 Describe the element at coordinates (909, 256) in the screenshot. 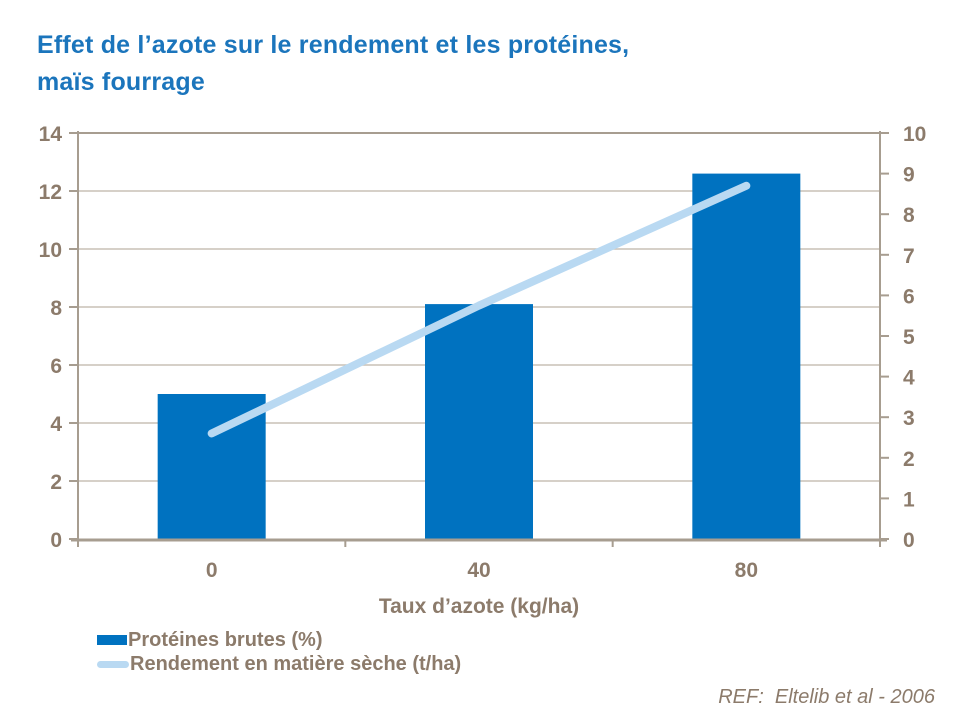

I see `y-right-tick-label: 7` at that location.